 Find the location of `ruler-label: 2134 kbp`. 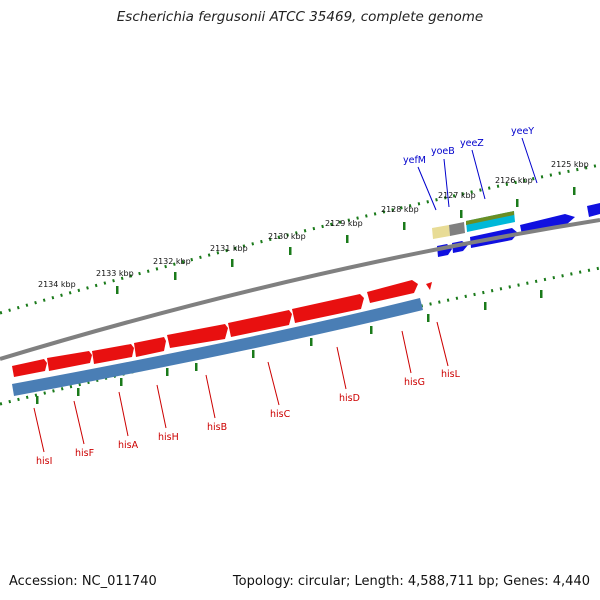

ruler-label: 2134 kbp is located at coordinates (57, 284).